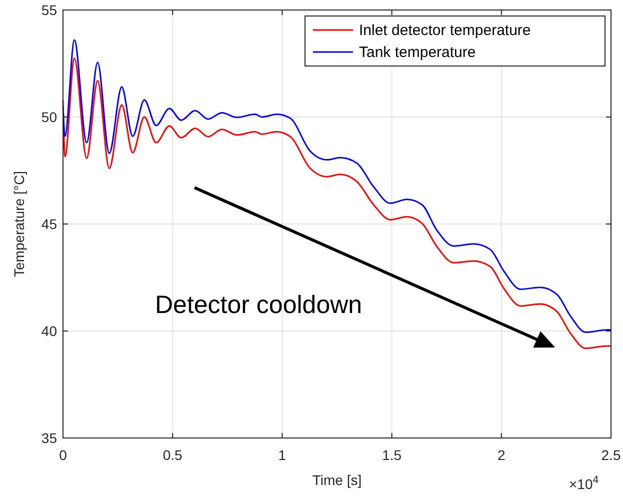 The image size is (623, 497). I want to click on y-tick-label: 35, so click(49, 438).